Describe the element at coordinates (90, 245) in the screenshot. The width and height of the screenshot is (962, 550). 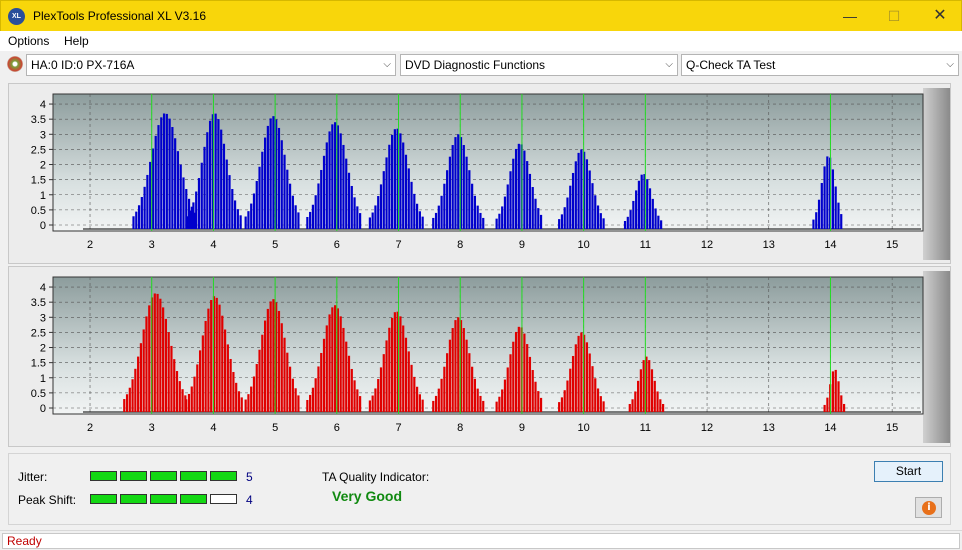
I see `x-tick-label: 2` at that location.